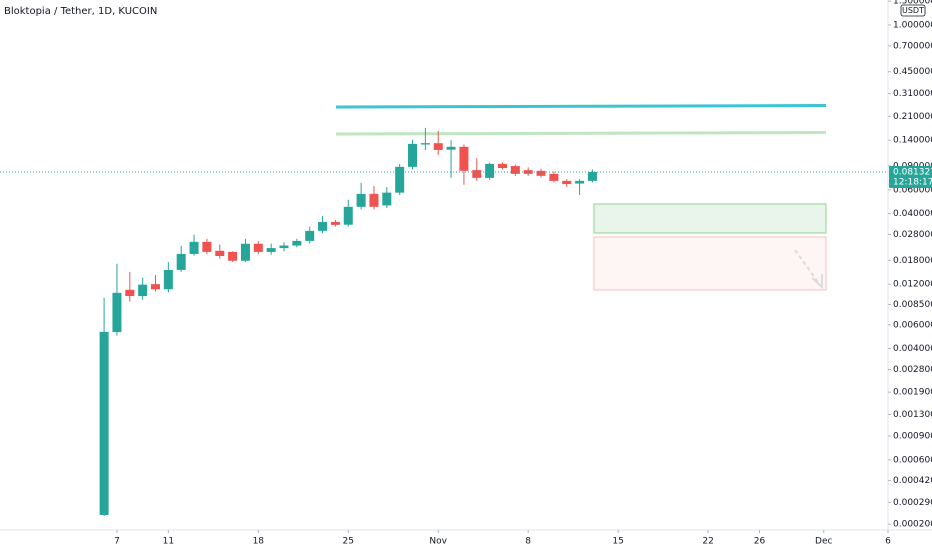 This screenshot has height=550, width=932. Describe the element at coordinates (912, 261) in the screenshot. I see `y-tick-label: 0.018000` at that location.